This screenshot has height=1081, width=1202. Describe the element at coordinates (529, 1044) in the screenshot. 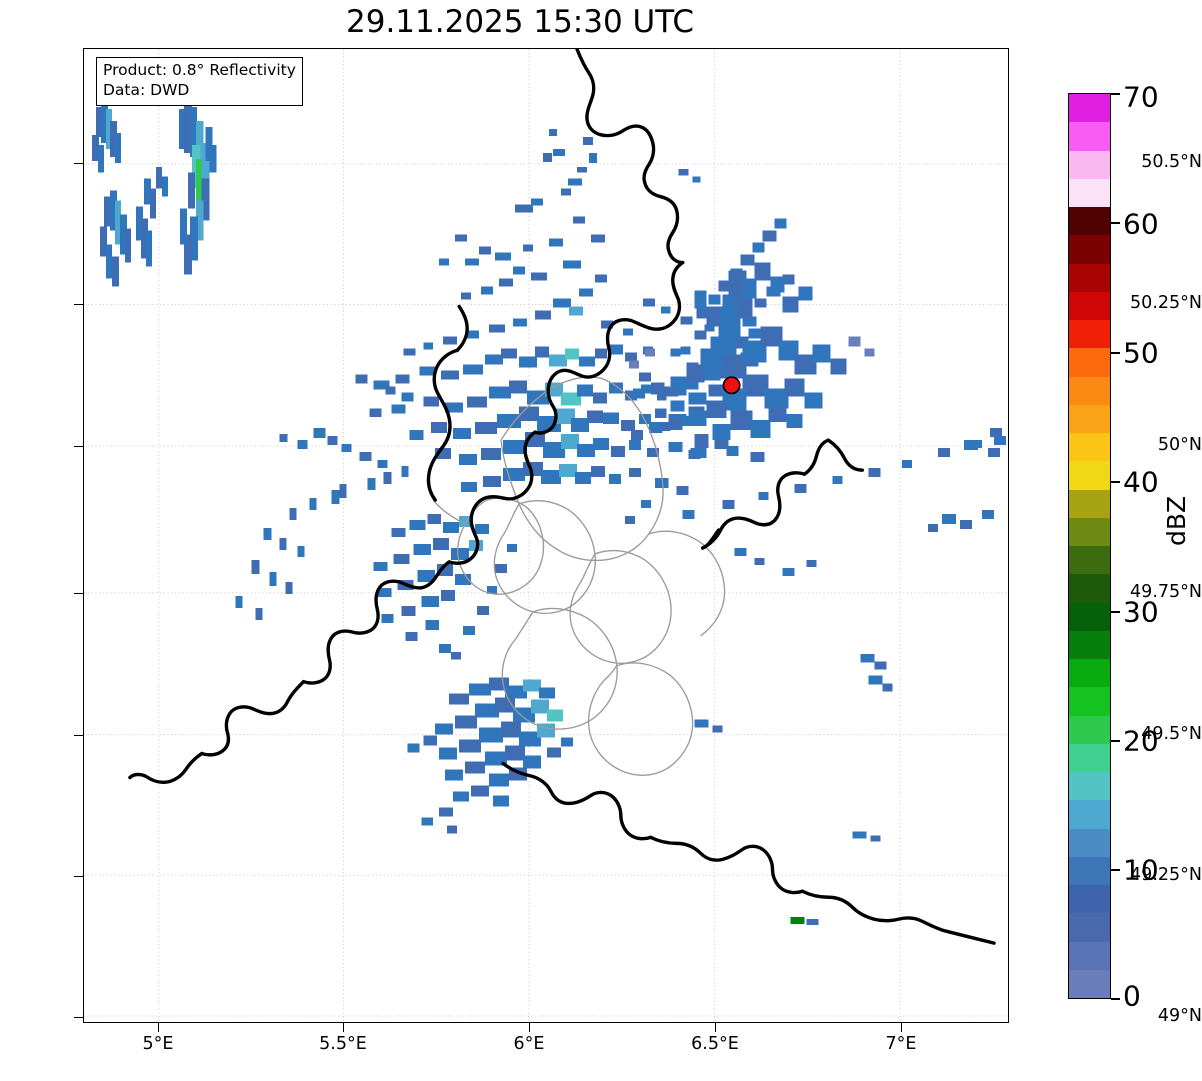

I see `x-tick-label-6e: 6°E` at that location.